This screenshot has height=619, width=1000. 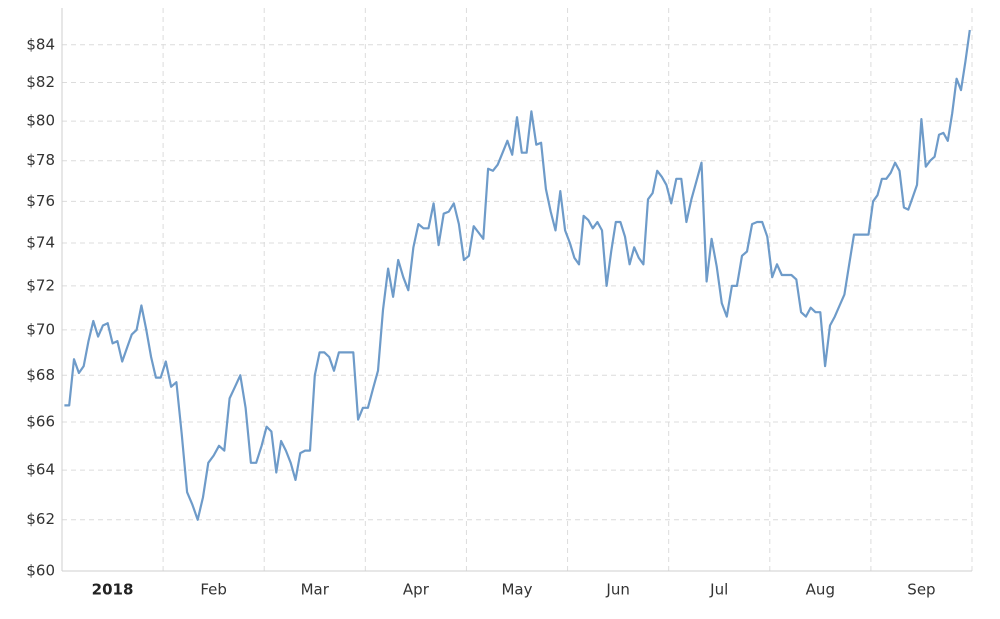 I want to click on x-tick-label: Feb, so click(x=213, y=590).